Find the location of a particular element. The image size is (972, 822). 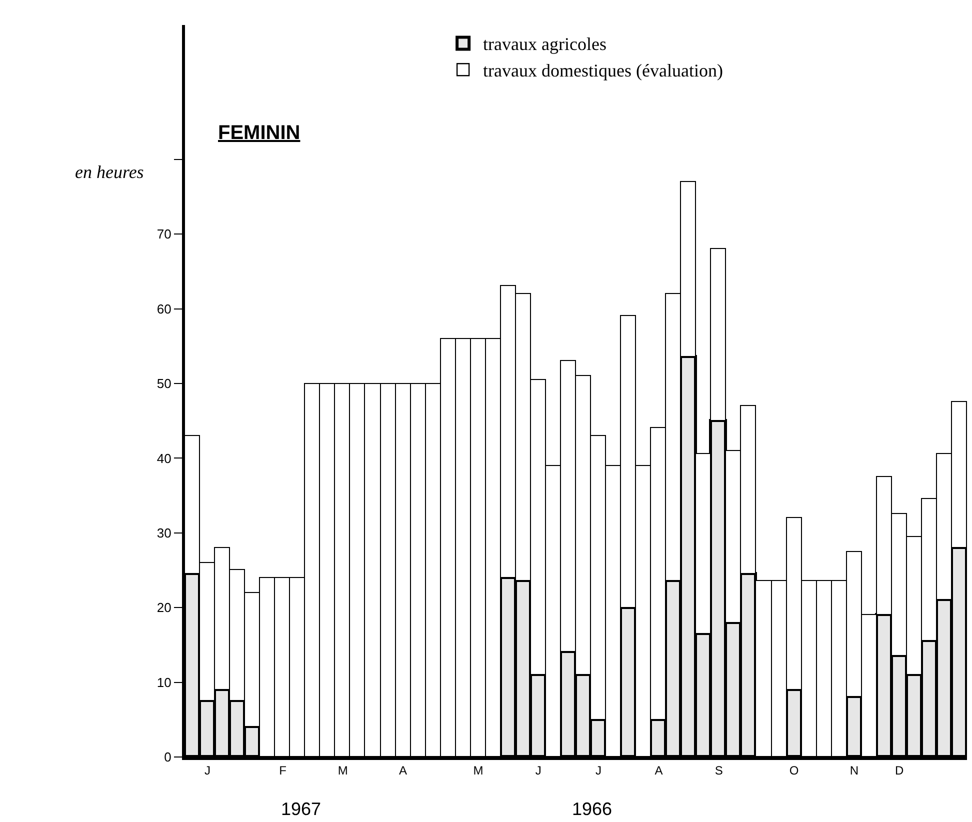

legend-label: travaux domestiques (évaluation) is located at coordinates (603, 70).